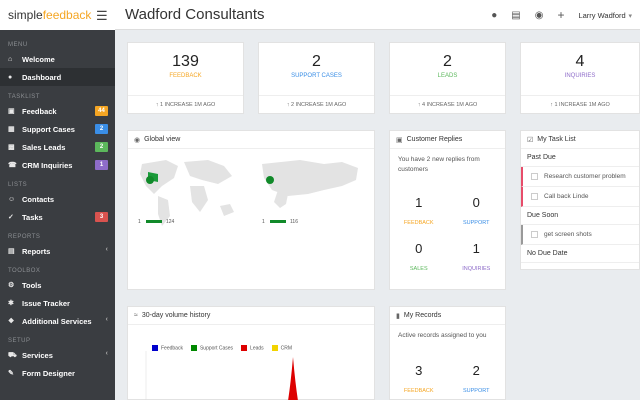 This screenshot has height=400, width=640. I want to click on legend-label: Feedback, so click(172, 348).